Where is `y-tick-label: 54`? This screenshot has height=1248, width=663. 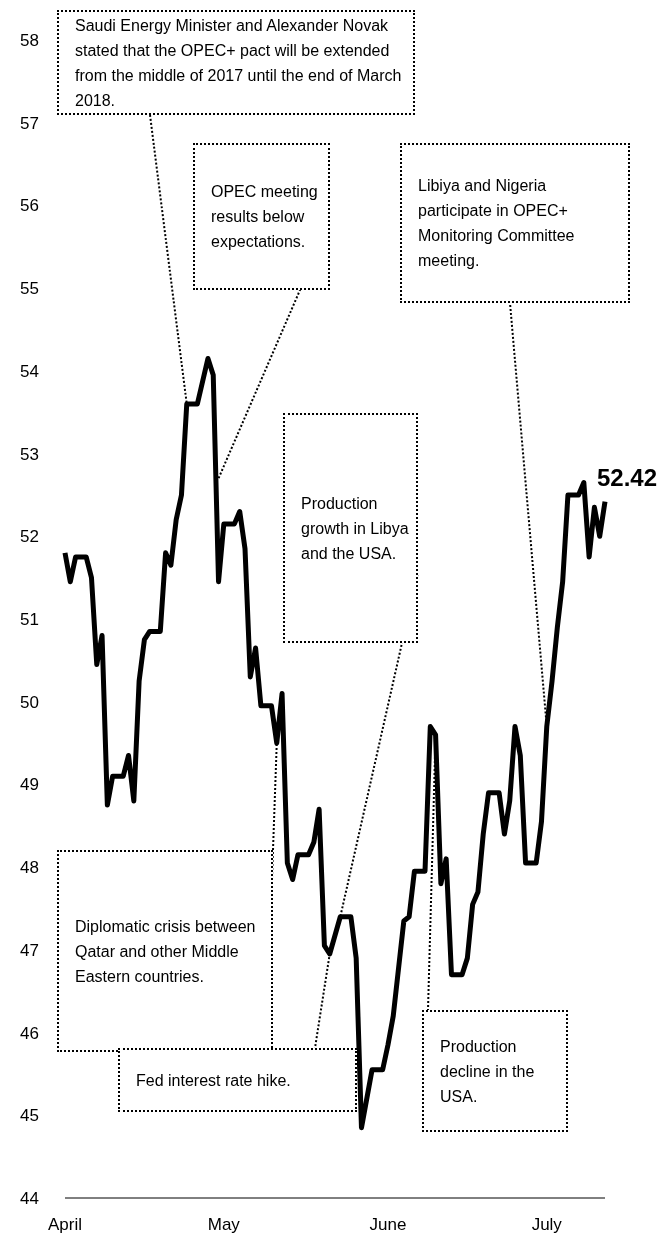 y-tick-label: 54 is located at coordinates (29, 371).